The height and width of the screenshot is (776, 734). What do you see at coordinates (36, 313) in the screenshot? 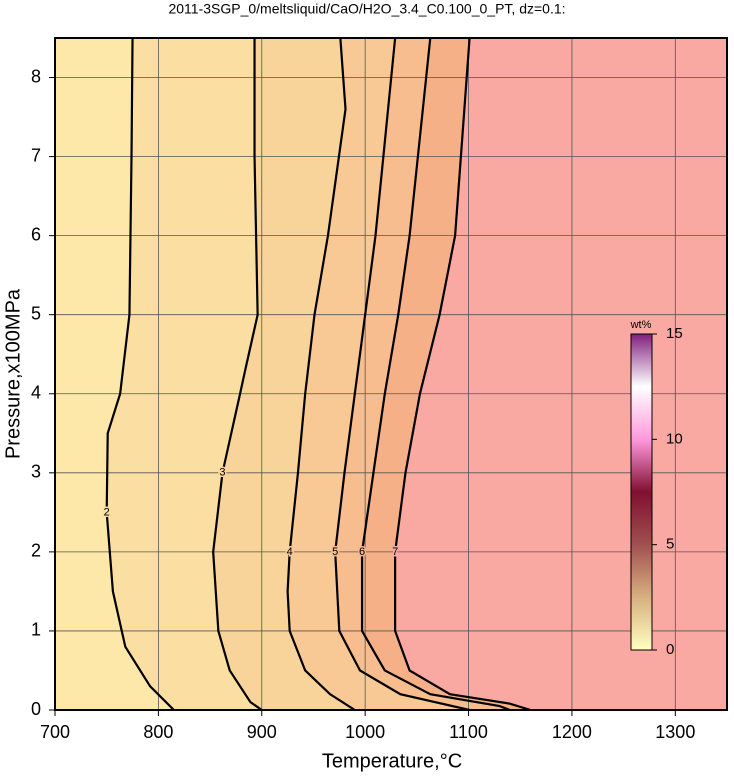
I see `y-tick-label: 5` at bounding box center [36, 313].